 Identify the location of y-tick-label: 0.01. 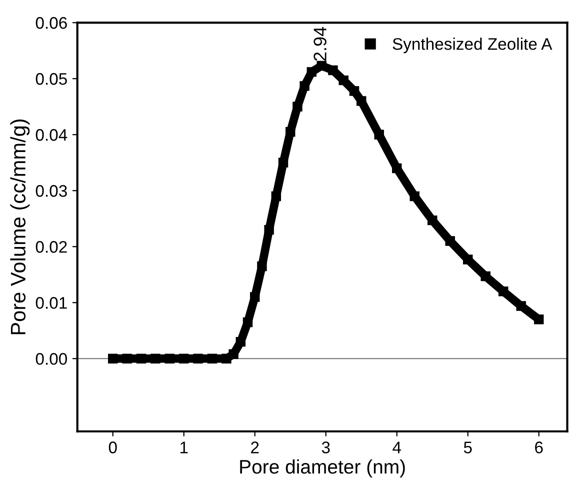
(51, 303).